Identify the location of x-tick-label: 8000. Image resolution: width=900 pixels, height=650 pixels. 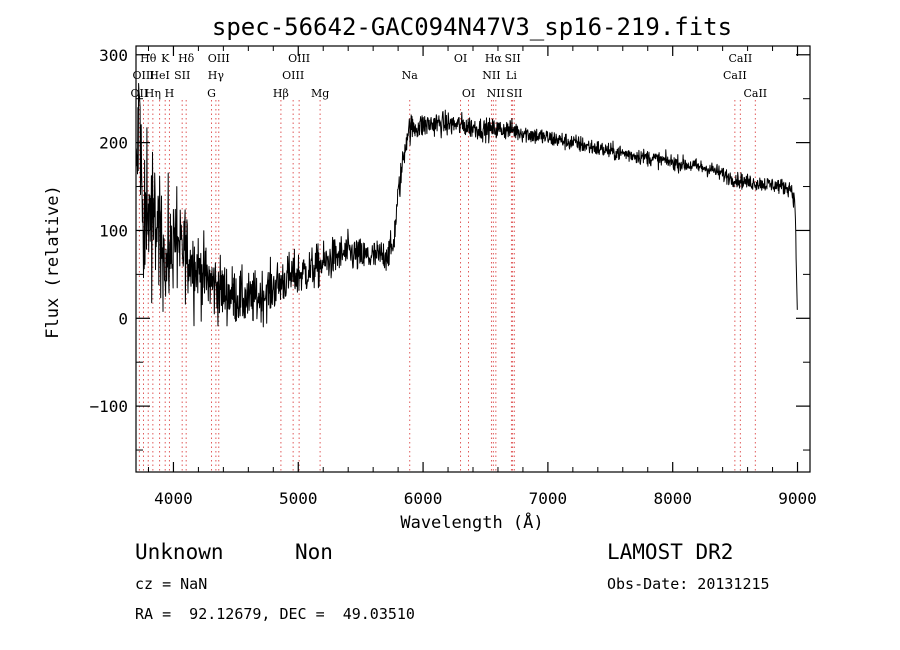
(672, 498).